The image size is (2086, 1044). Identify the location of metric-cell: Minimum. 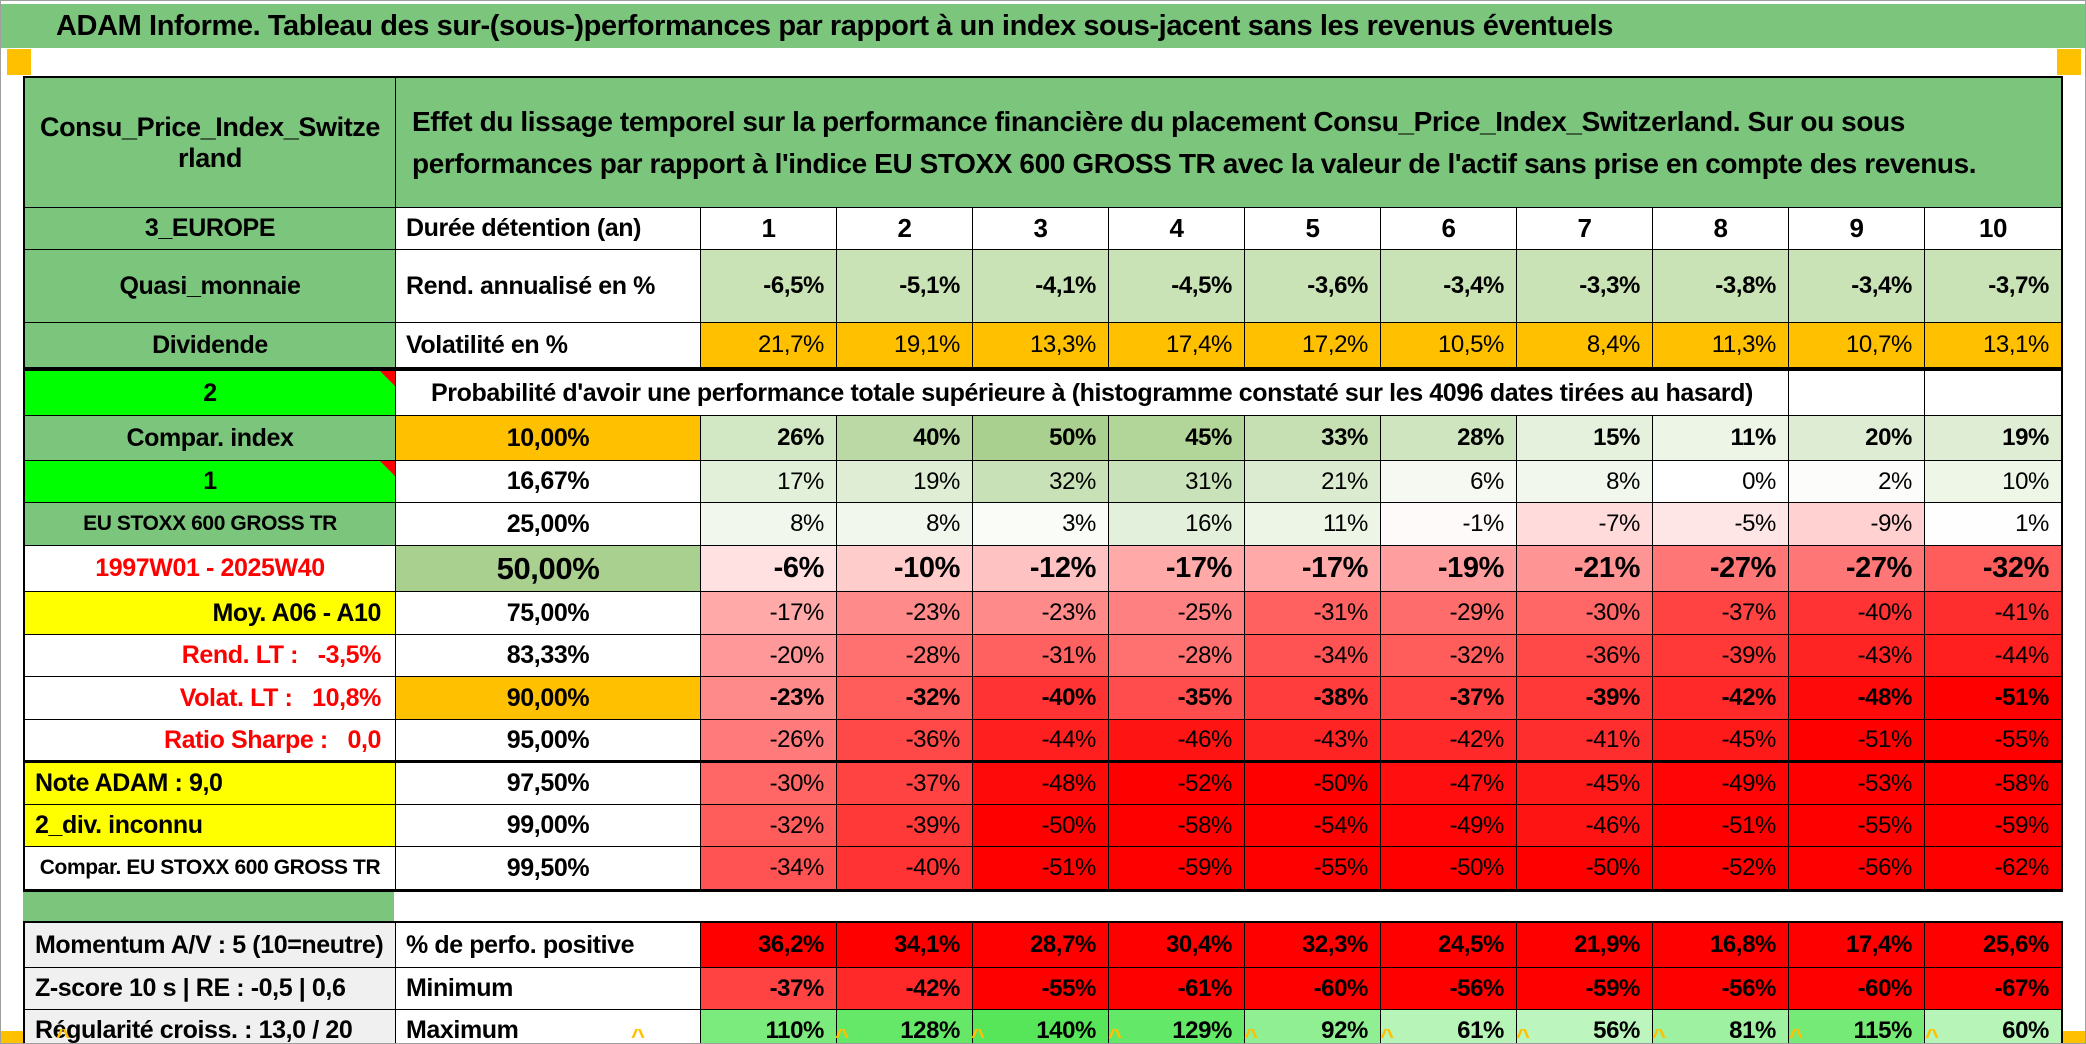
(548, 989).